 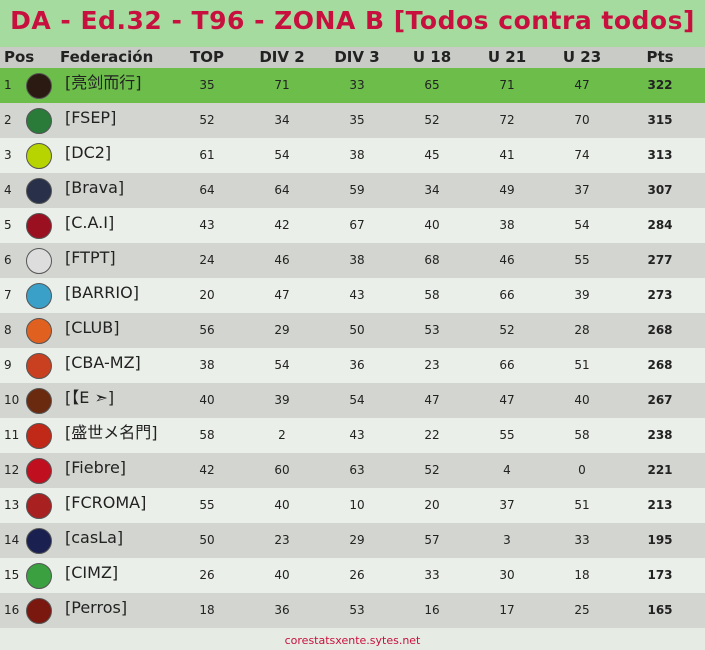 I want to click on table-row: 7 [BARRIO] 20 47 43 58 66 39 273, so click(x=352, y=295).